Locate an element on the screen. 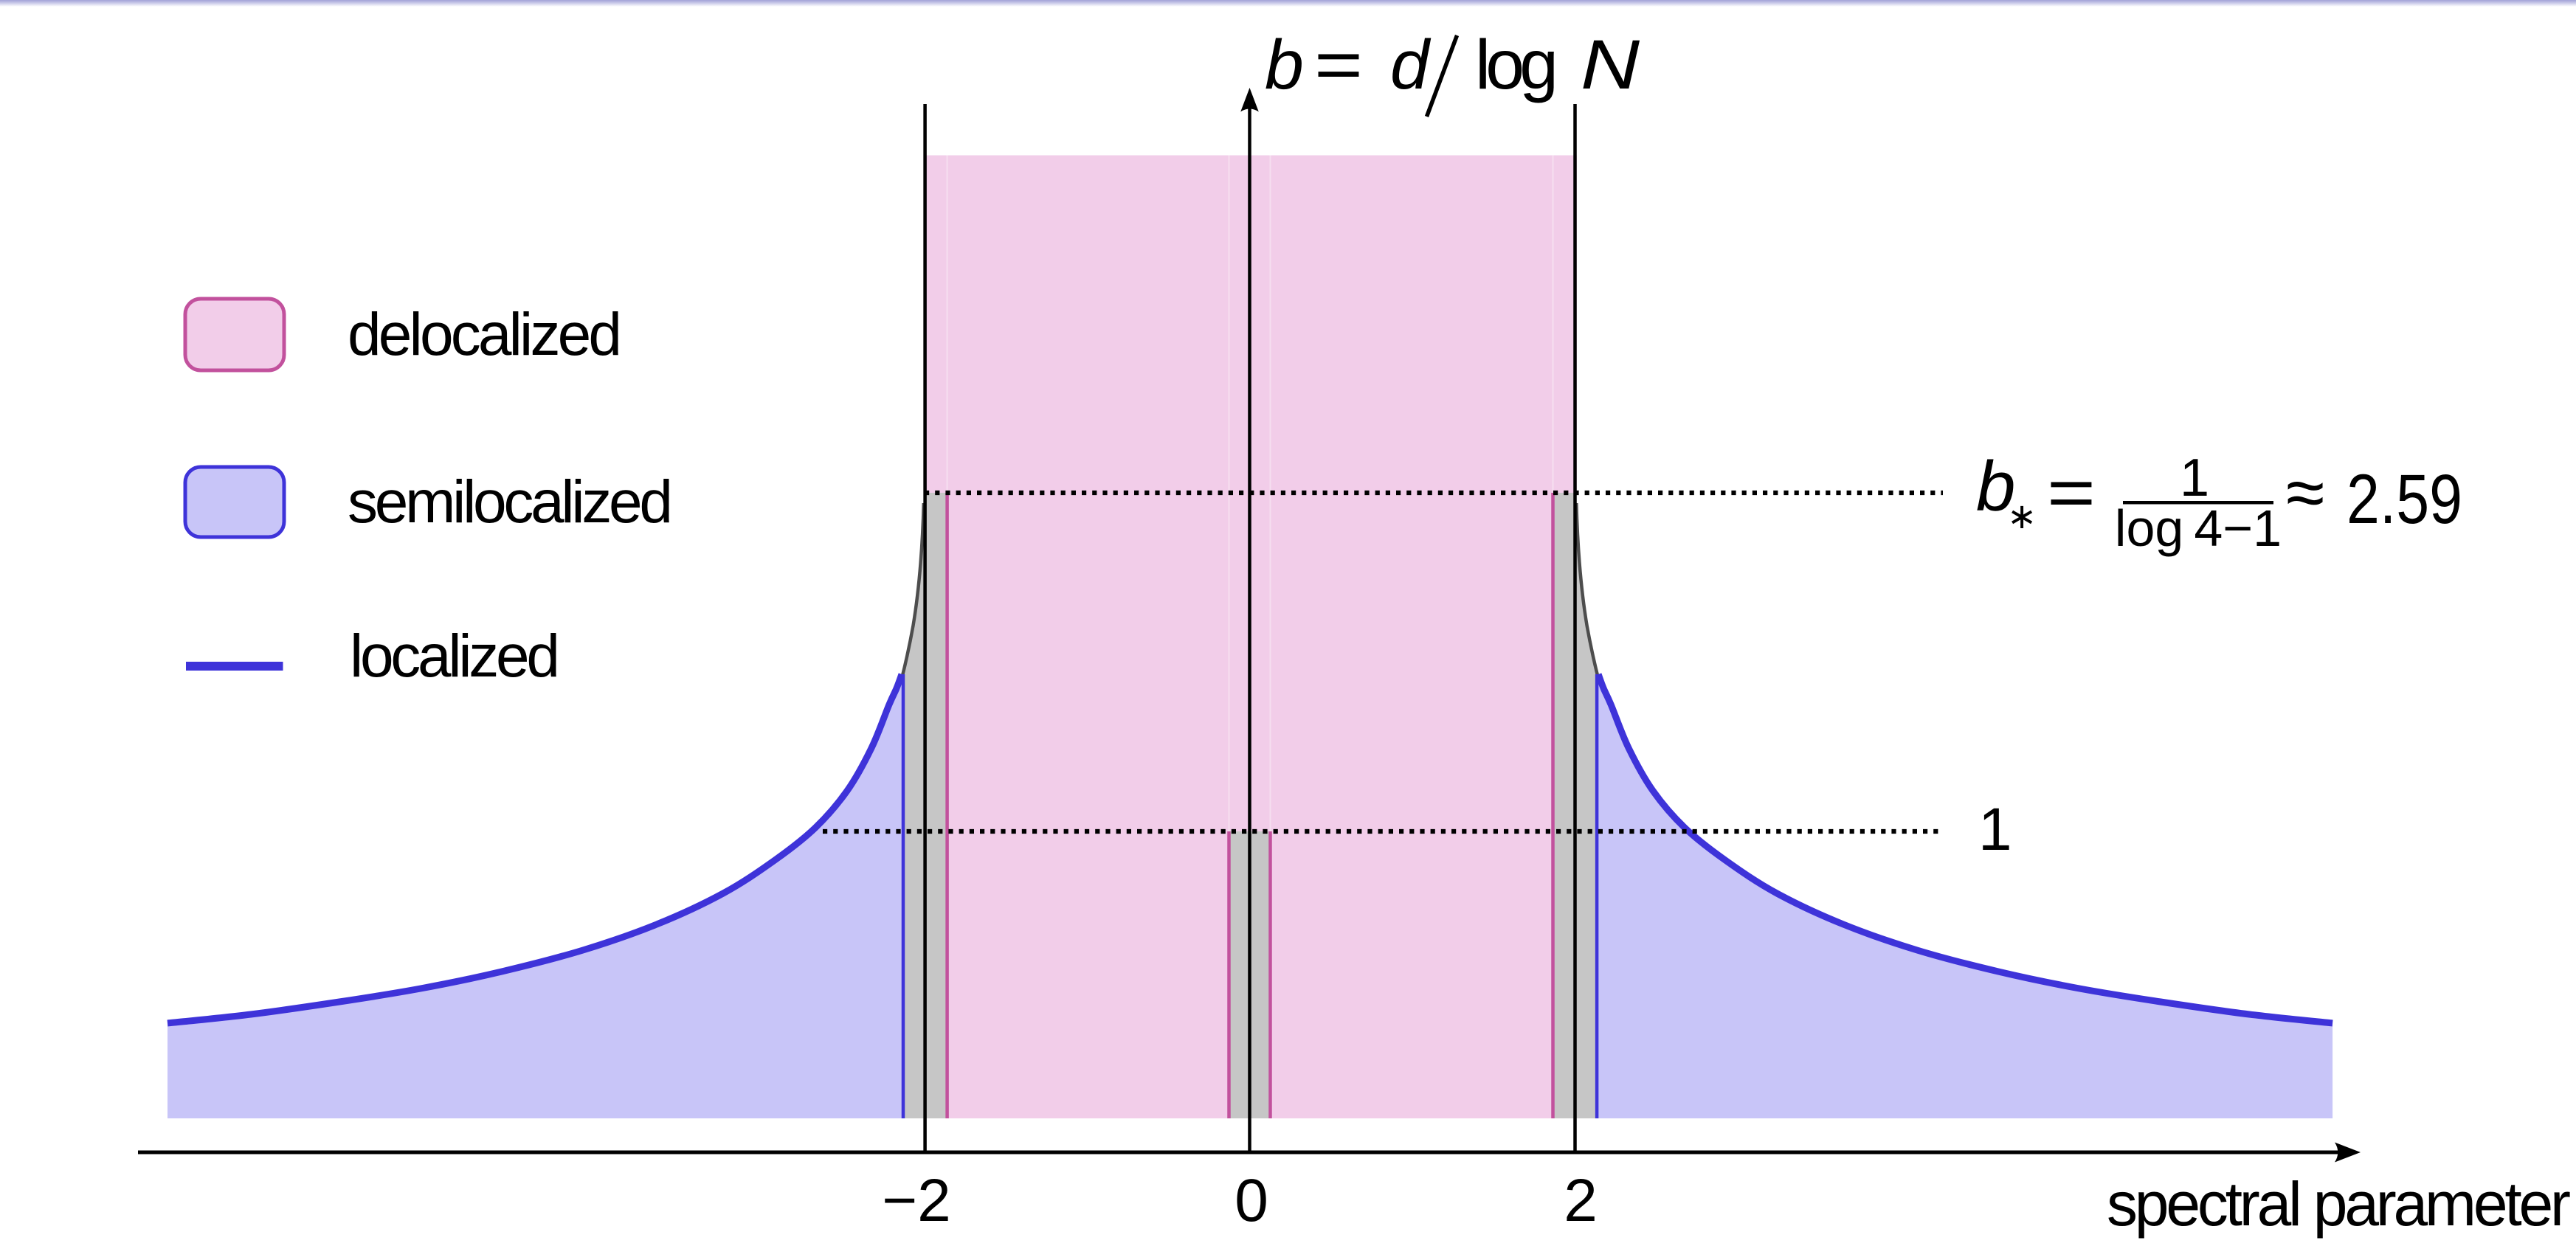  svg-text: localized is located at coordinates (455, 656).